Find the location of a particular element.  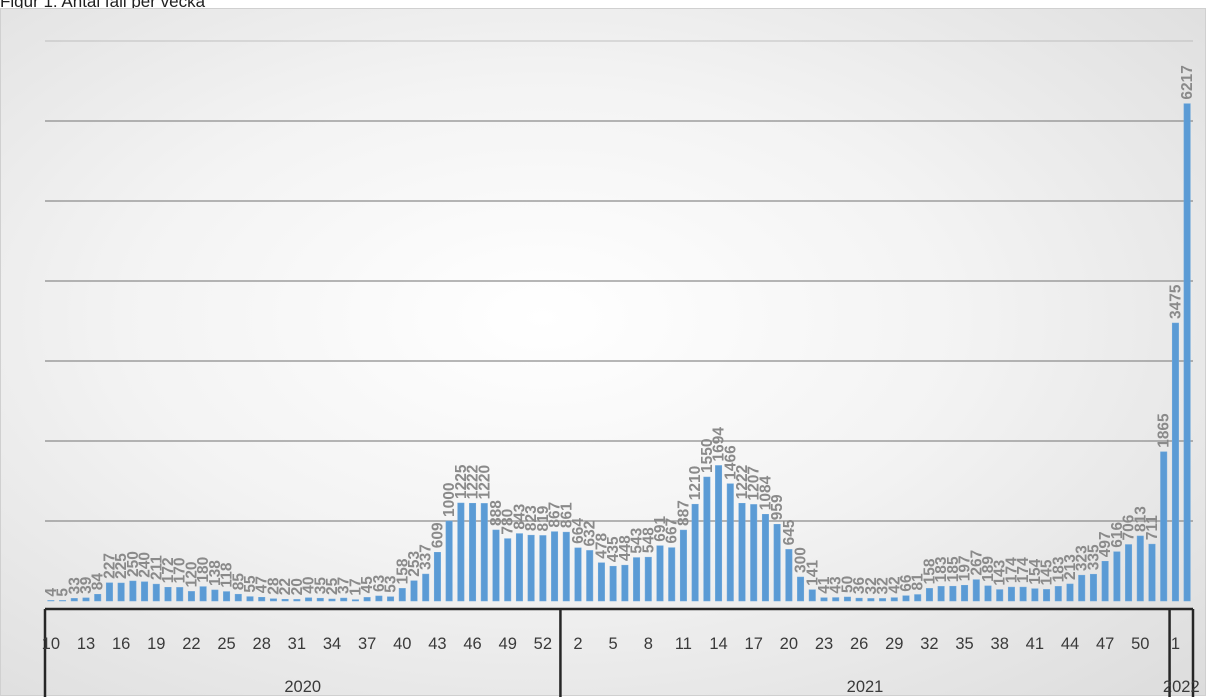

week-tick-label: 38 is located at coordinates (1000, 644).